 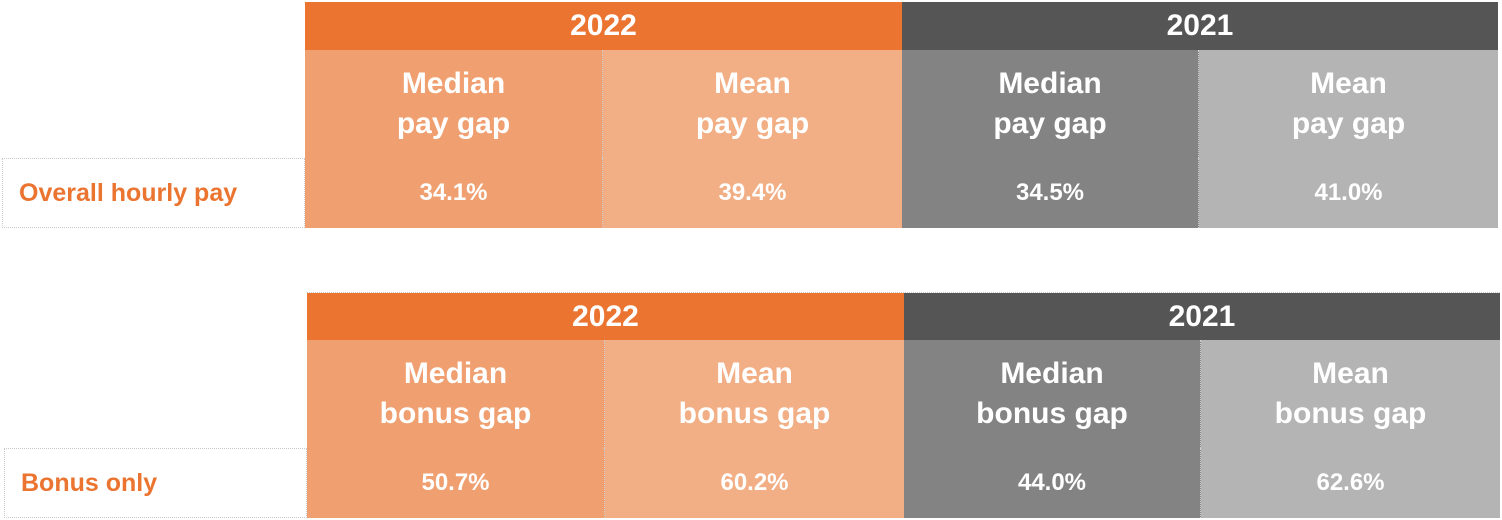 What do you see at coordinates (155, 483) in the screenshot?
I see `row-label-bonus-only: Bonus only` at bounding box center [155, 483].